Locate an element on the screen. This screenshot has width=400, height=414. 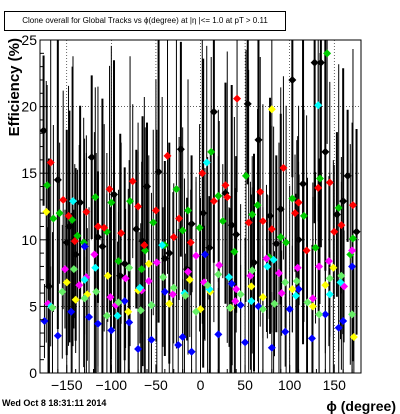
timestamp: Wed Oct 8 18:31:11 2014 is located at coordinates (54, 403).